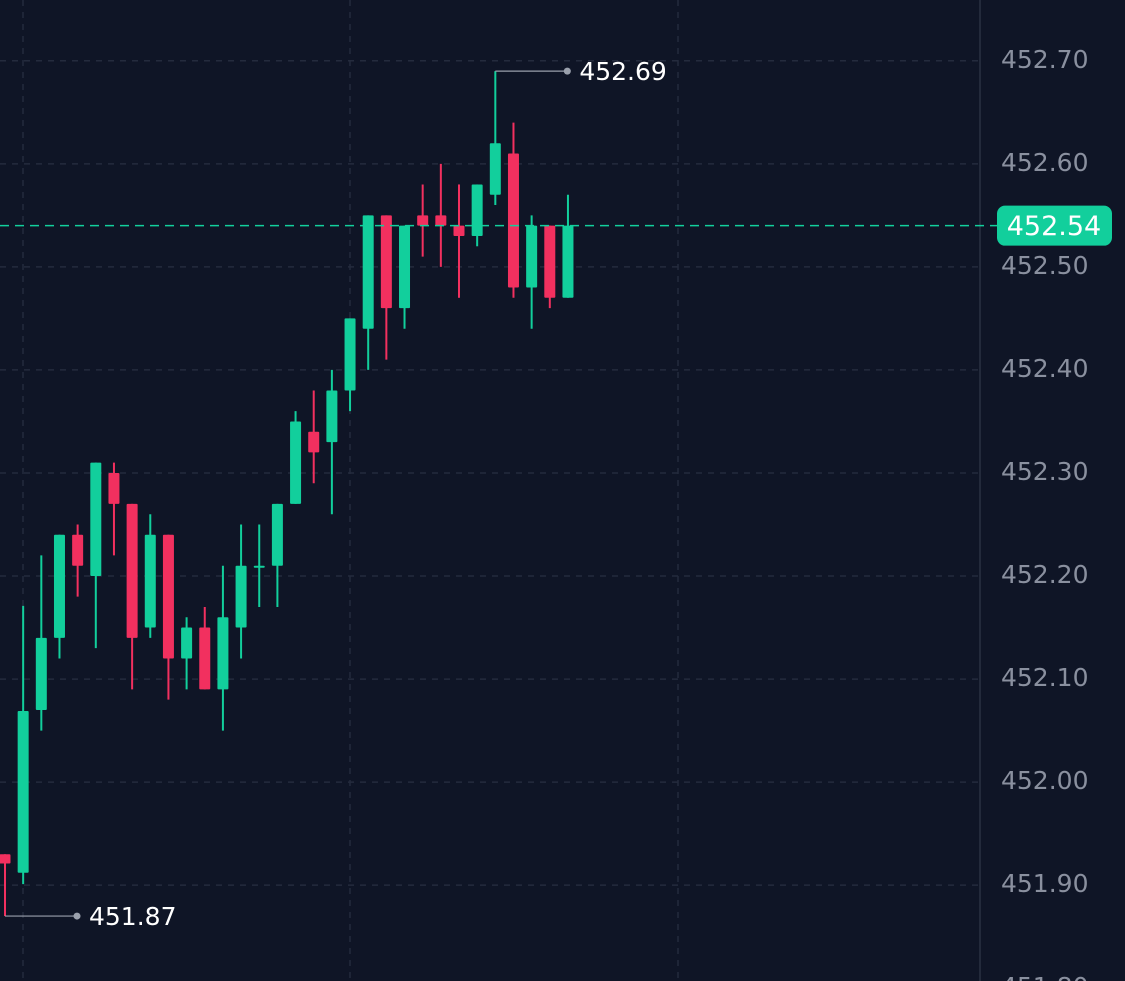 The height and width of the screenshot is (981, 1125). What do you see at coordinates (132, 916) in the screenshot?
I see `annotation-label: 451.87` at bounding box center [132, 916].